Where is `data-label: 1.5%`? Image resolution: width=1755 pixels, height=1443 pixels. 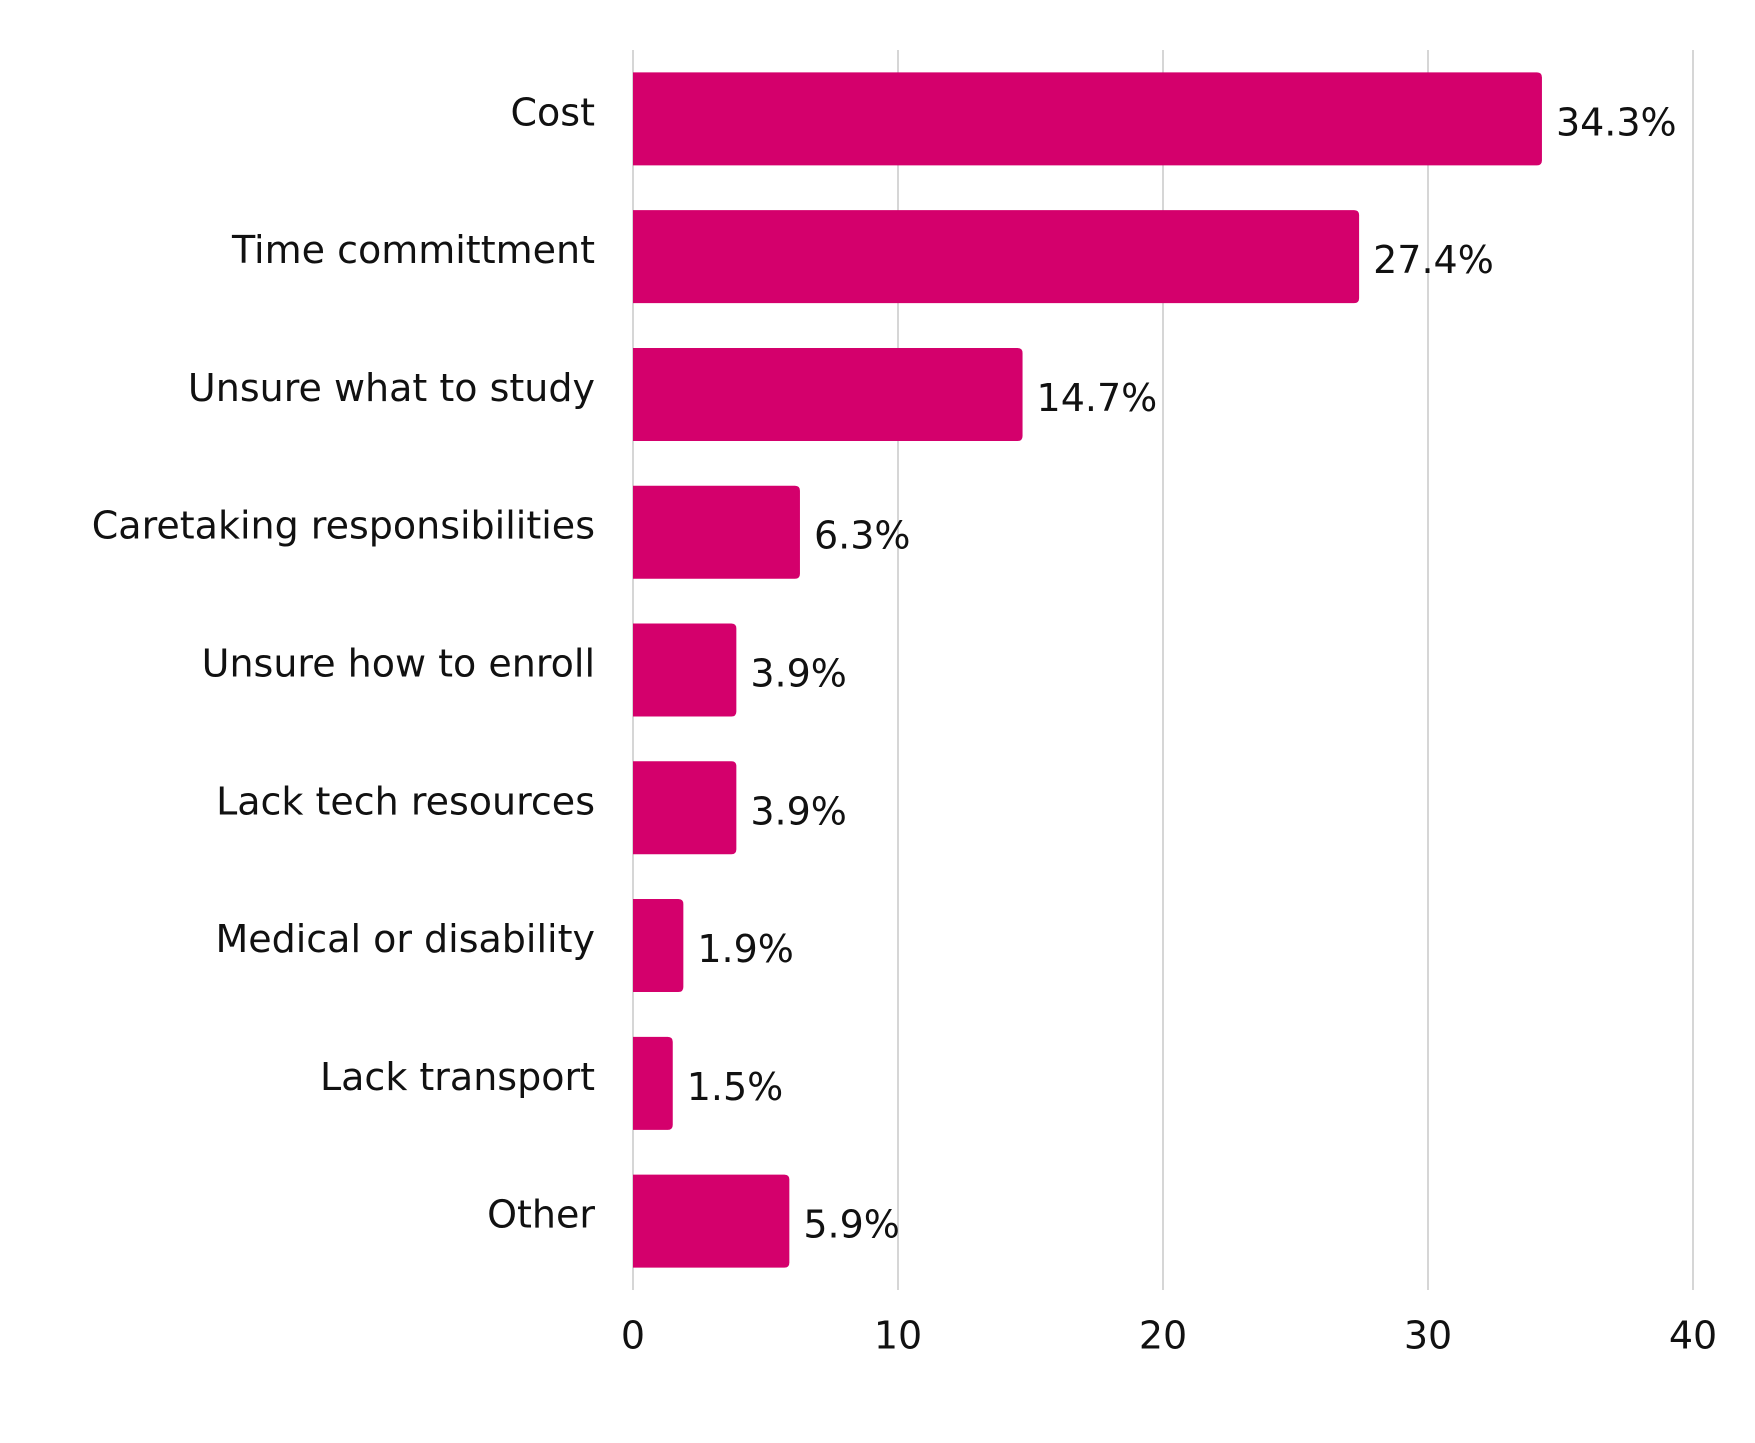
data-label: 1.5% is located at coordinates (735, 1087).